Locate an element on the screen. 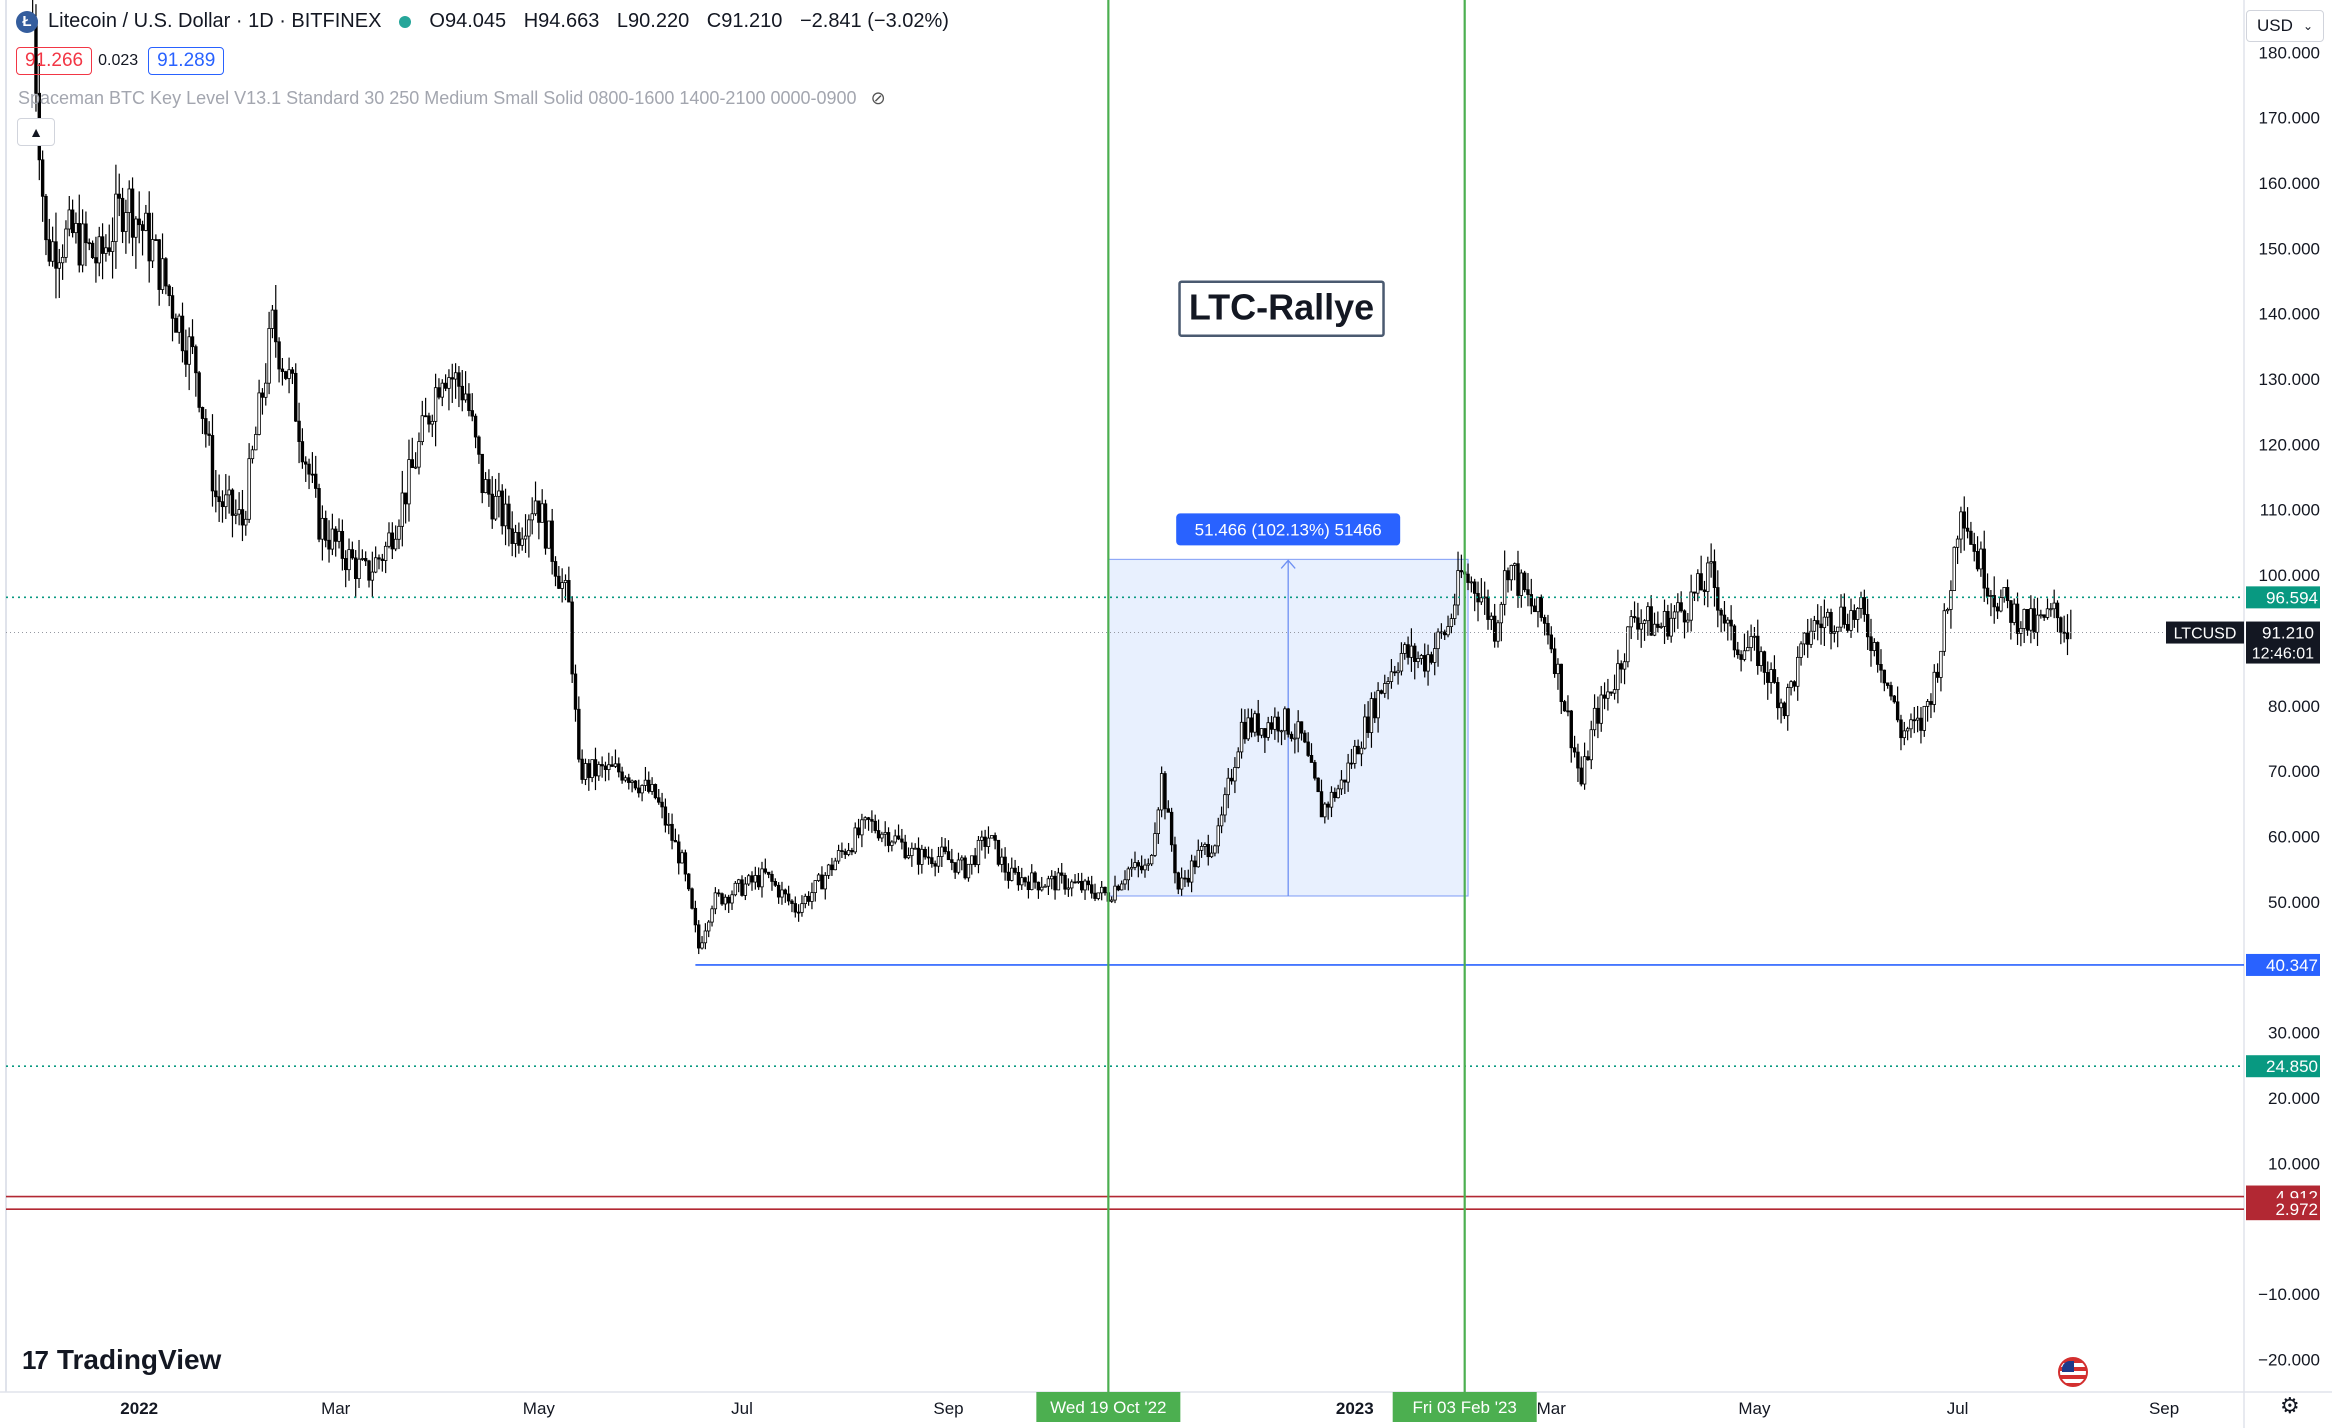 This screenshot has width=2332, height=1428. countdown-text: 12:46:01 is located at coordinates (2283, 654).